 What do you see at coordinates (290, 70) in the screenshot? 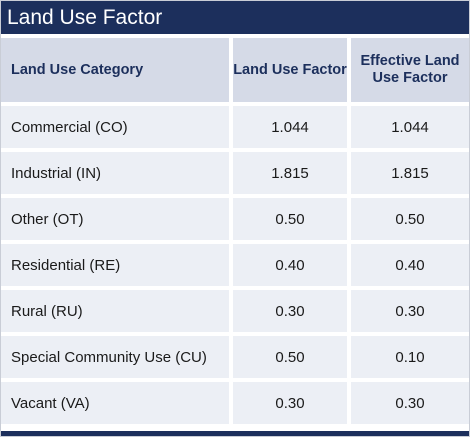
I see `header-land-use-factor: Land Use Factor` at bounding box center [290, 70].